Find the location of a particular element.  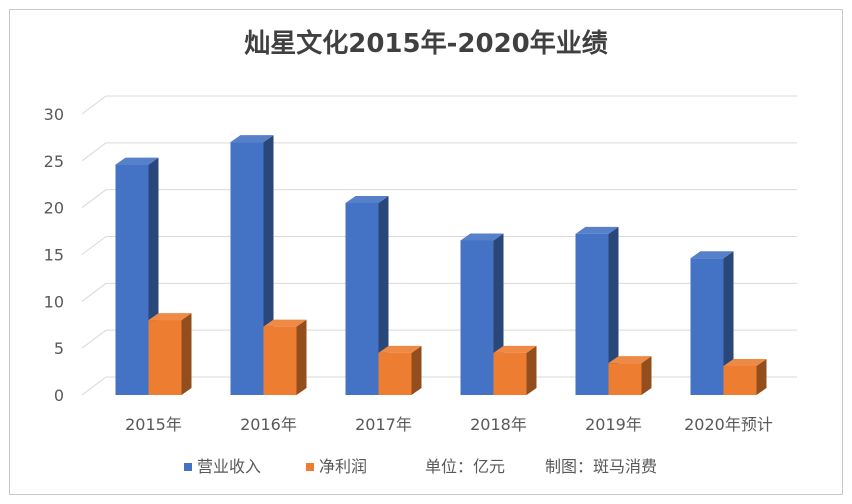

x-tick-label: 2015年 is located at coordinates (153, 424).